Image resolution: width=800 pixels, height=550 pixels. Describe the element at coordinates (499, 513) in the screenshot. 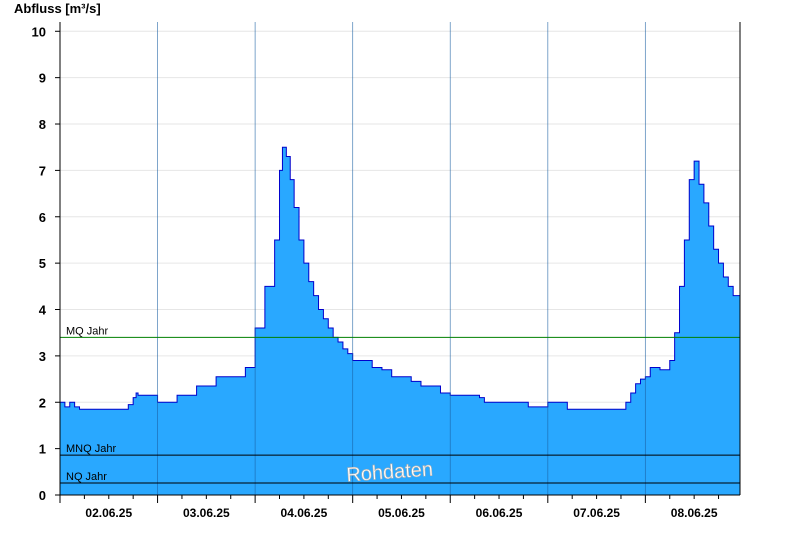

I see `x-tick-label: 06.06.25` at that location.